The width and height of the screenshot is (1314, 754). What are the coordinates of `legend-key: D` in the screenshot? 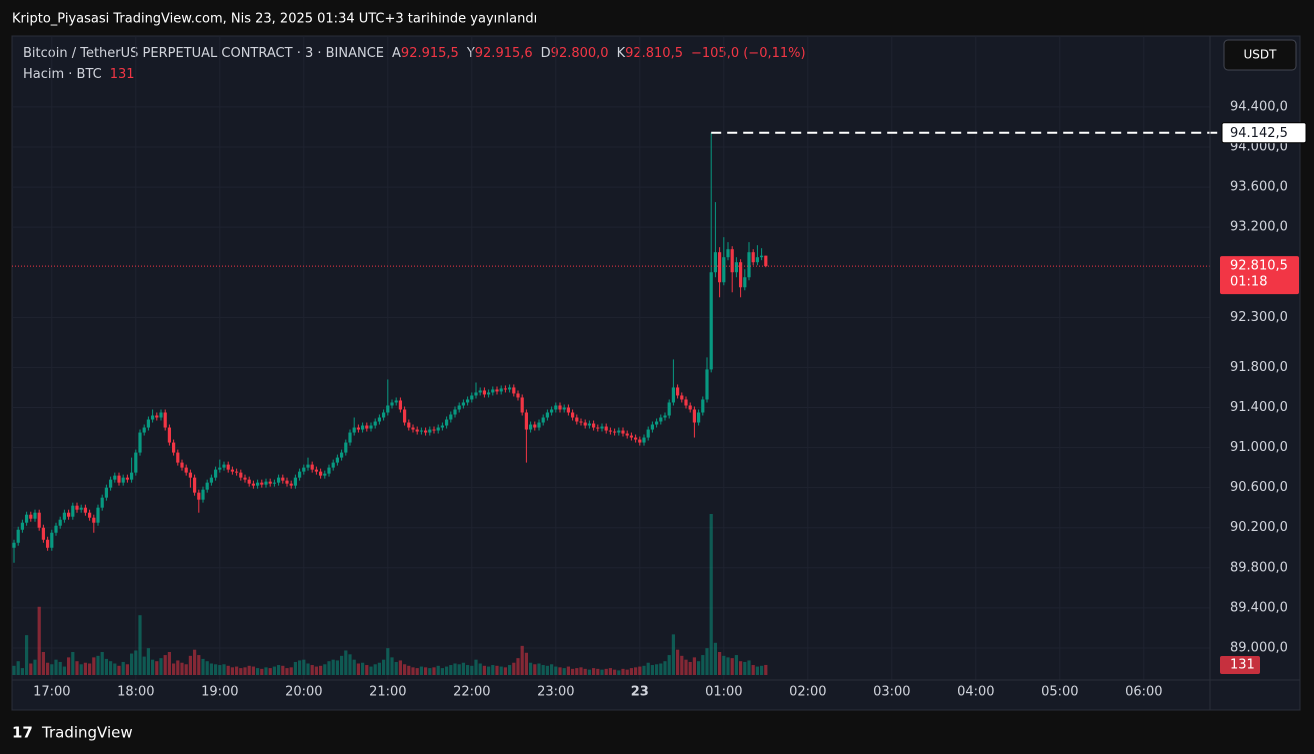 It's located at (546, 53).